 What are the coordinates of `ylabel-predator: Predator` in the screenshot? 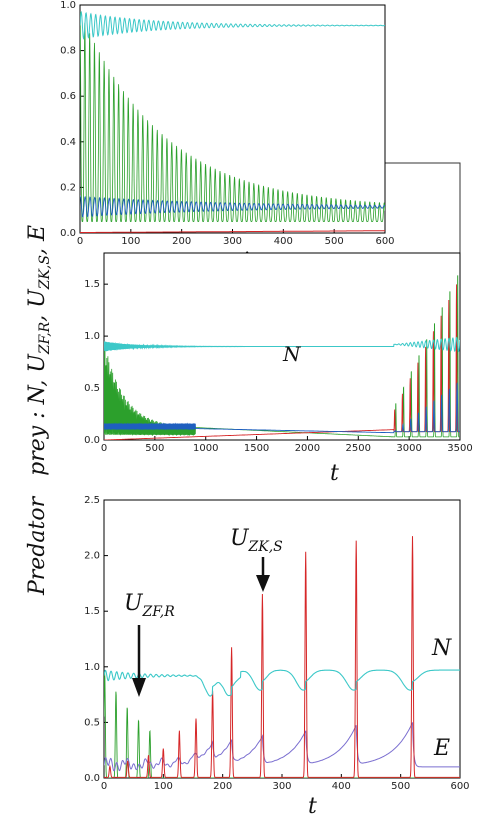 It's located at (37, 545).